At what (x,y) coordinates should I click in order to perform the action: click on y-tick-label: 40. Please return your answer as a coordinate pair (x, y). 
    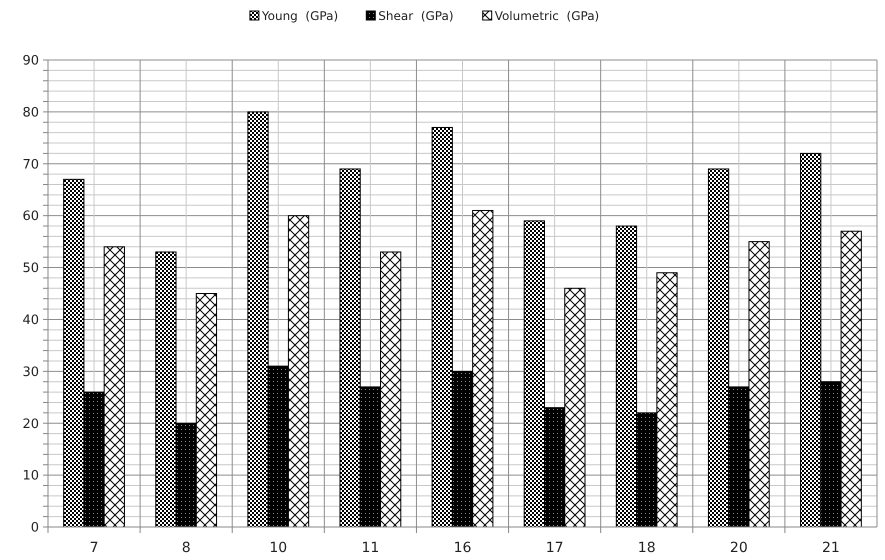
    Looking at the image, I should click on (30, 320).